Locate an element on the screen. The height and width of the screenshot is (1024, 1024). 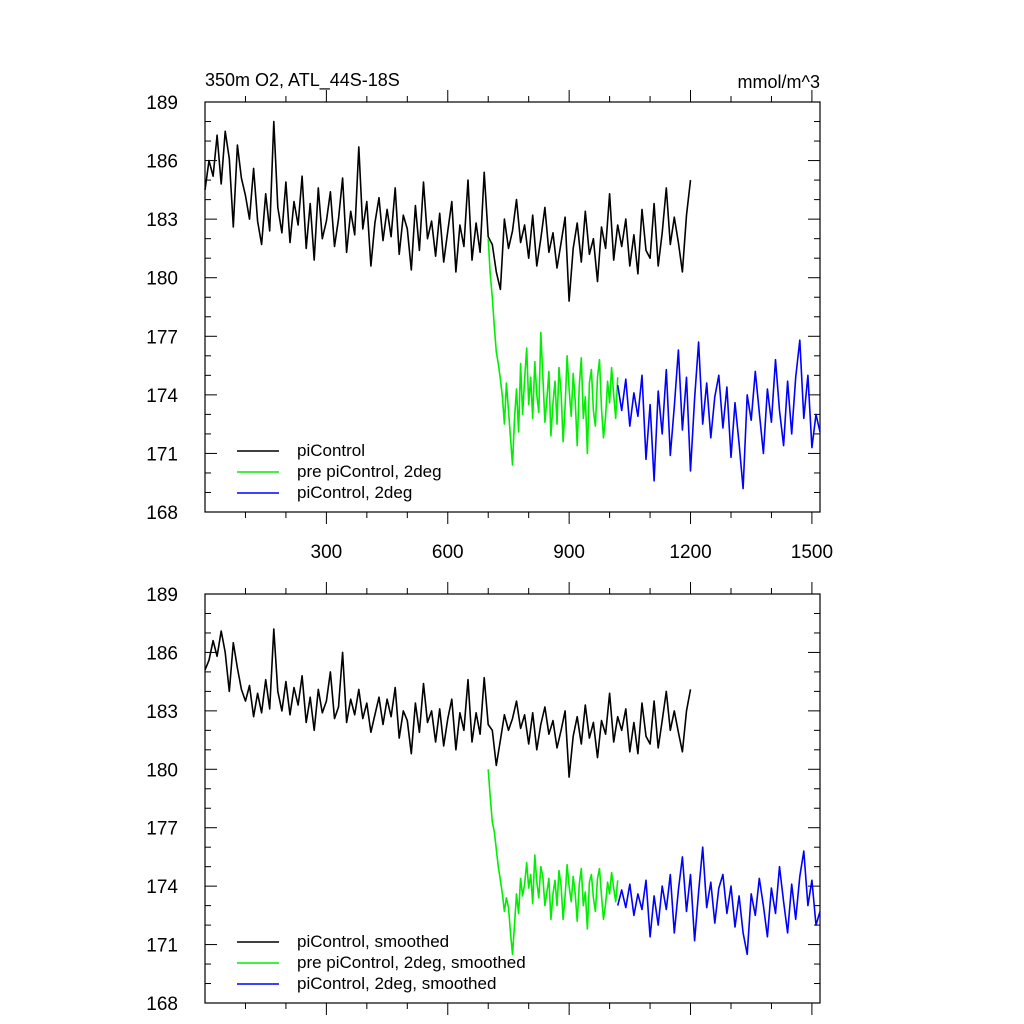
legend-label: pre piControl, 2deg is located at coordinates (369, 471).